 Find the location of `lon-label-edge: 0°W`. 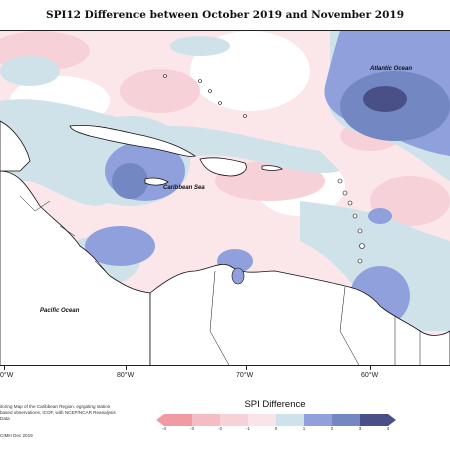

lon-label-edge: 0°W is located at coordinates (7, 375).